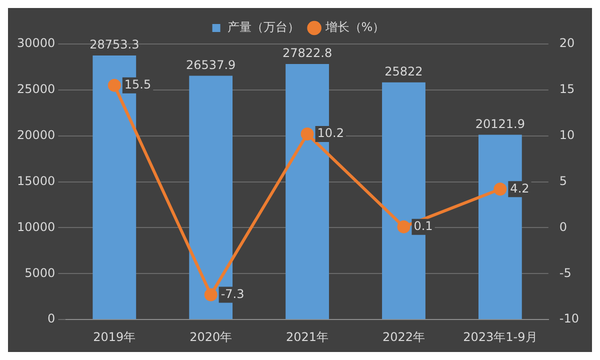 The image size is (600, 360). I want to click on y2-tick-label: 15, so click(567, 89).